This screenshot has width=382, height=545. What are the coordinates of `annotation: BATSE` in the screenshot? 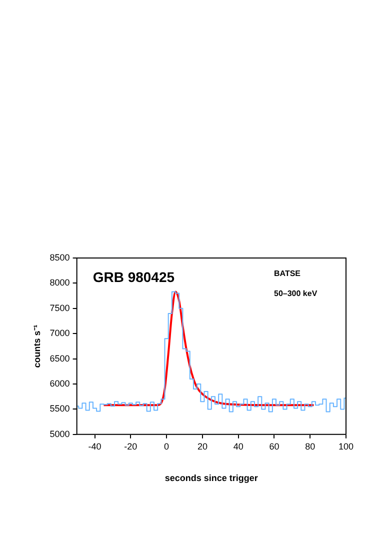 It's located at (288, 273).